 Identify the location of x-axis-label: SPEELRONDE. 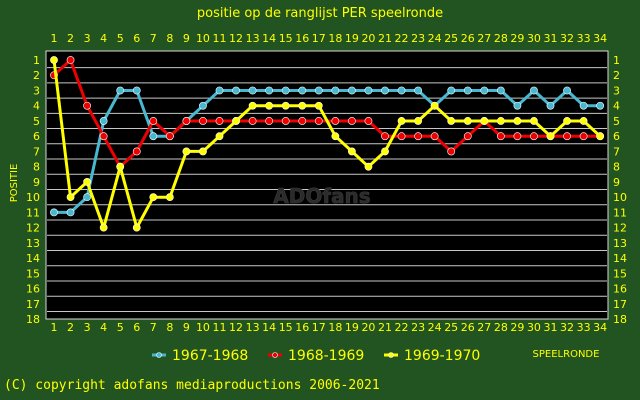
(566, 354).